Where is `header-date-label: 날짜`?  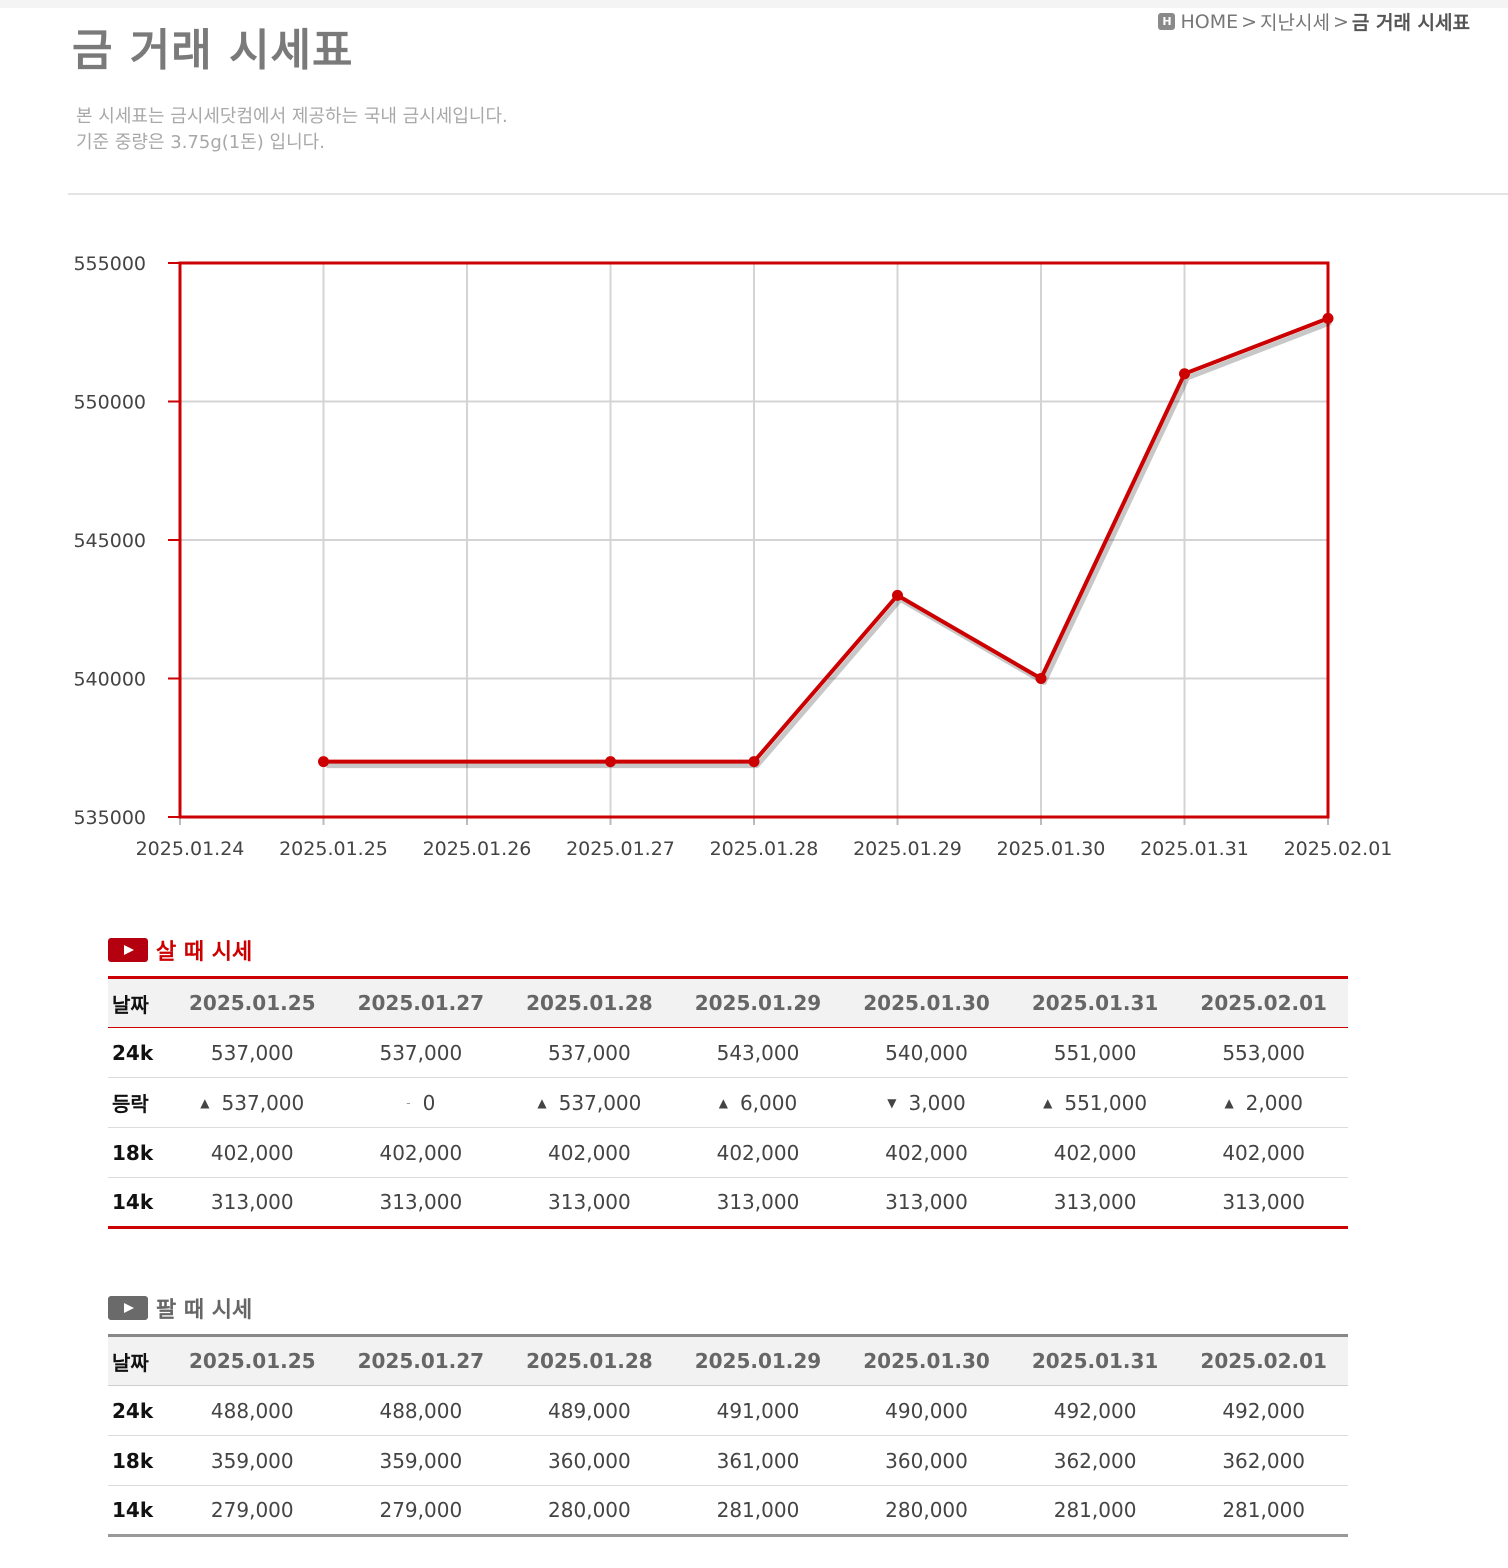 header-date-label: 날짜 is located at coordinates (138, 1360).